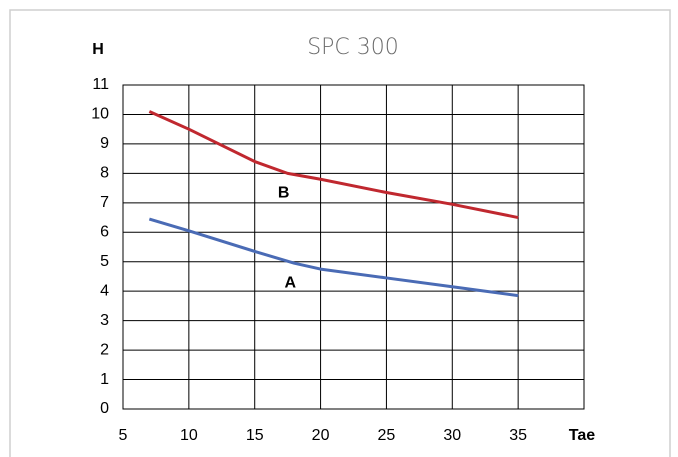 The width and height of the screenshot is (678, 457). Describe the element at coordinates (284, 193) in the screenshot. I see `series-label: B` at that location.